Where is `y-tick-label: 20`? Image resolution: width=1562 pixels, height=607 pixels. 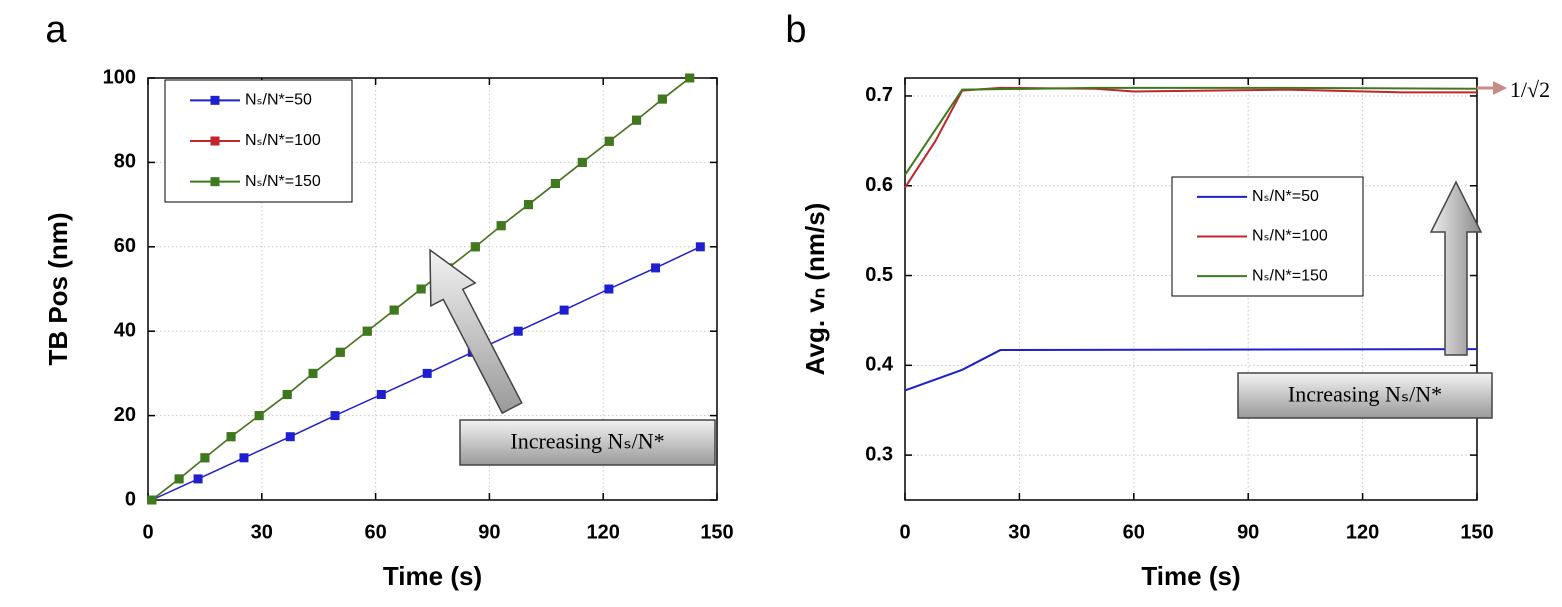 y-tick-label: 20 is located at coordinates (125, 415).